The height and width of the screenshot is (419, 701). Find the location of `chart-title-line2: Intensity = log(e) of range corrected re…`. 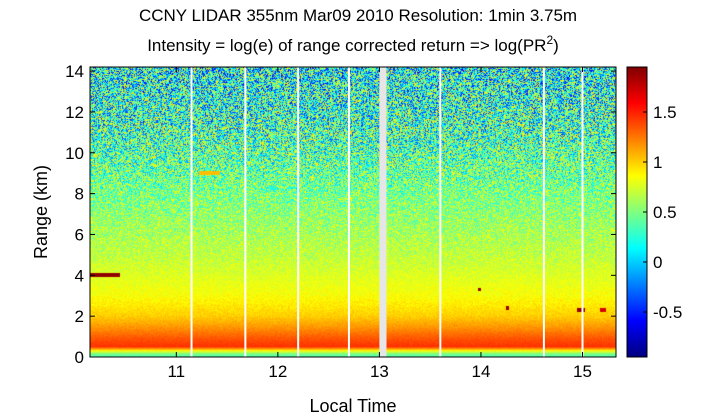

chart-title-line2: Intensity = log(e) of range corrected re… is located at coordinates (353, 44).